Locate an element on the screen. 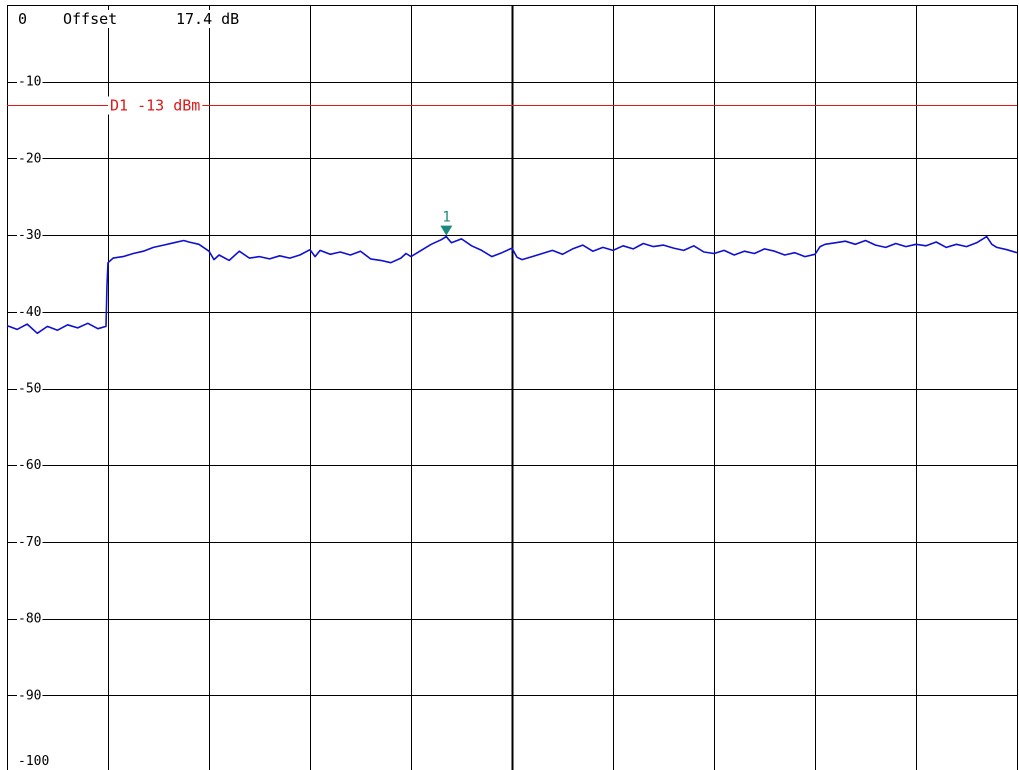  marker-group: 1 is located at coordinates (446, 223).